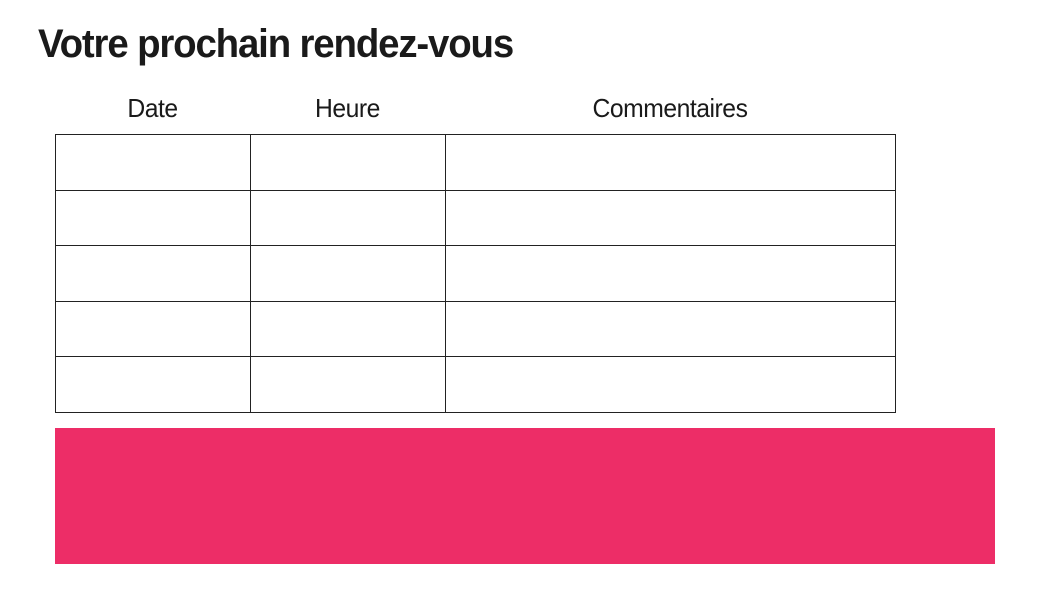 The height and width of the screenshot is (600, 1050). What do you see at coordinates (670, 108) in the screenshot?
I see `column-header-commentaires: Commentaires` at bounding box center [670, 108].